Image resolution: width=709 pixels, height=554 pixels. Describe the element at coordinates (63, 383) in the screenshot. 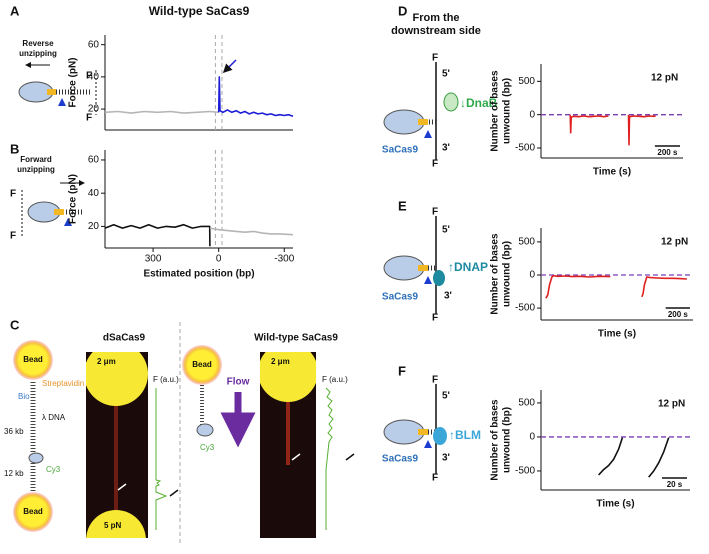

I see `label: Streptavidin` at that location.